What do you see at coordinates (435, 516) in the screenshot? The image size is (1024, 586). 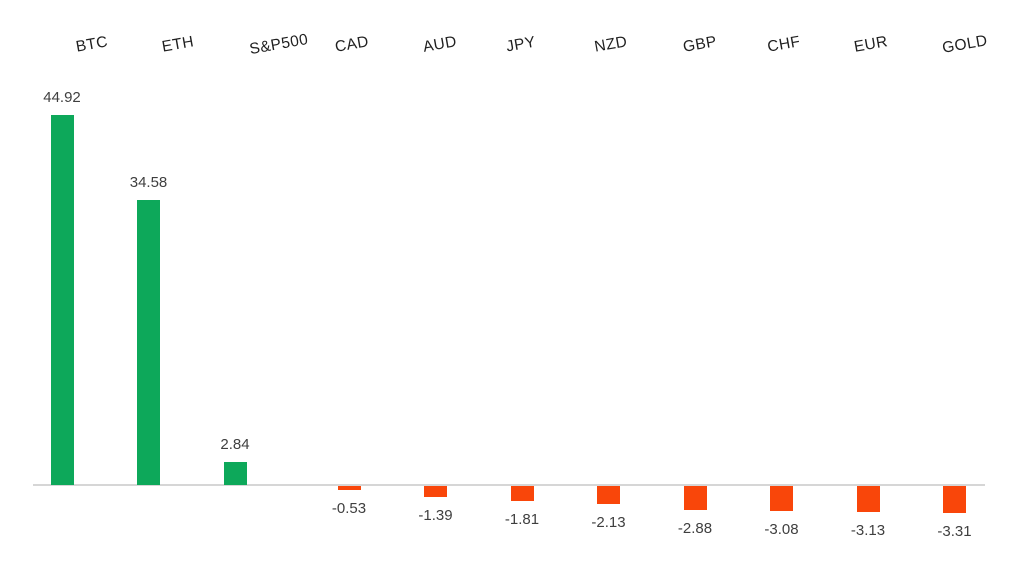 I see `value-label: -1.39` at bounding box center [435, 516].